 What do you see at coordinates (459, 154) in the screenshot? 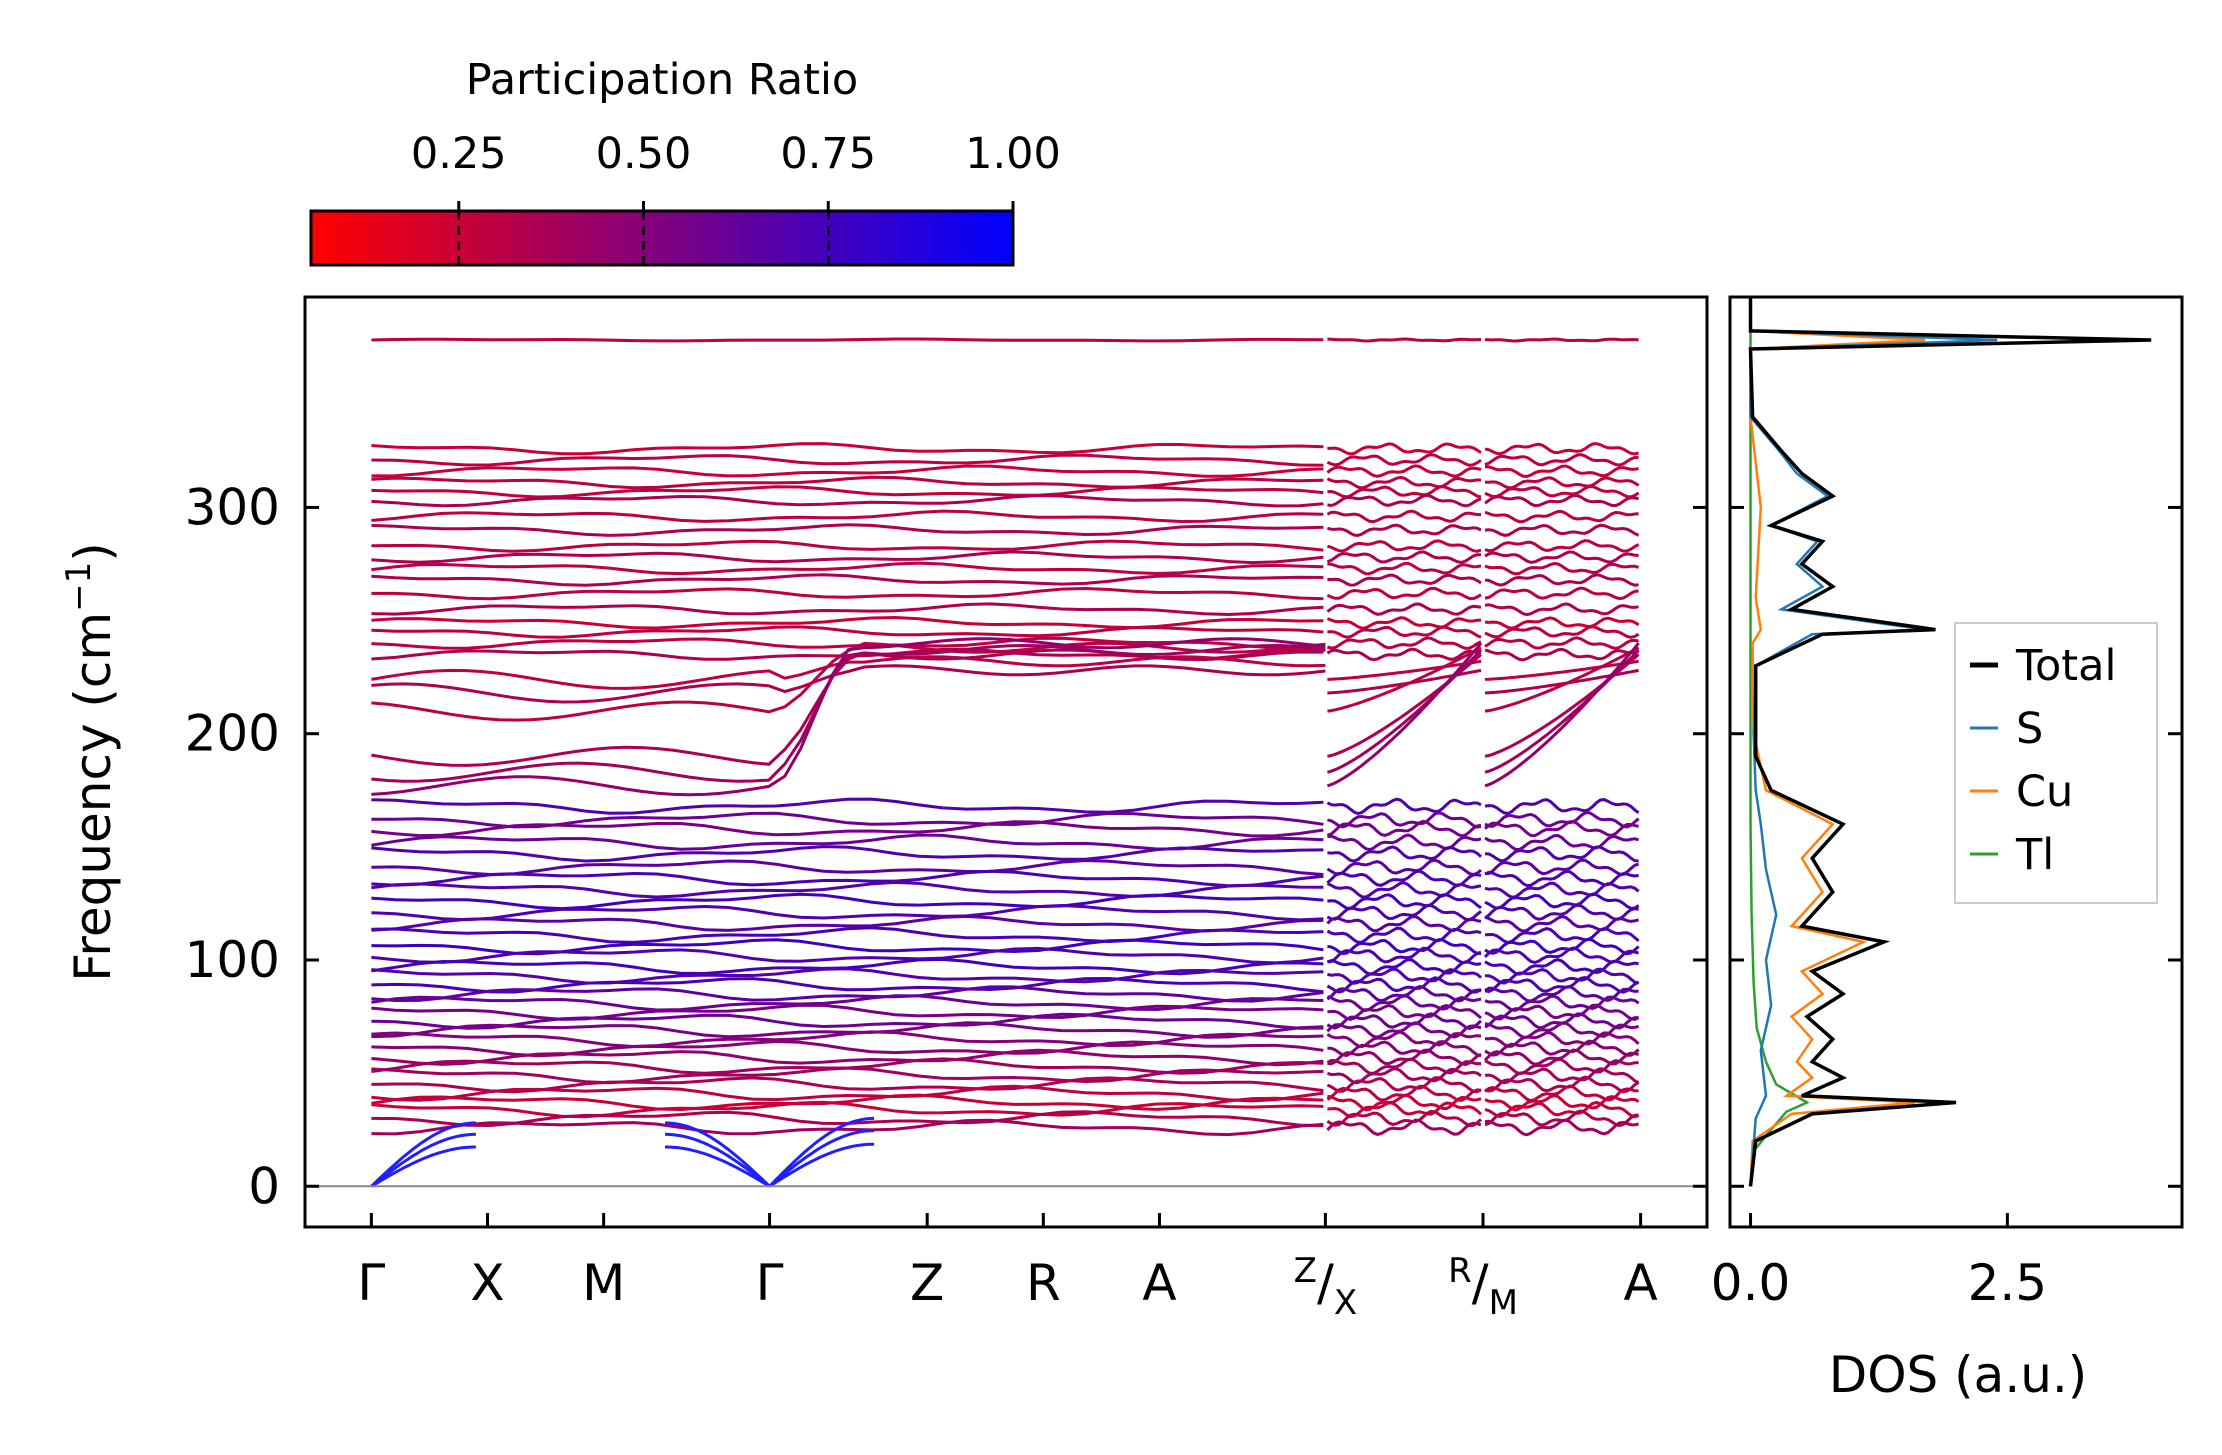
I see `colorbar-tick-label: 0.25` at bounding box center [459, 154].